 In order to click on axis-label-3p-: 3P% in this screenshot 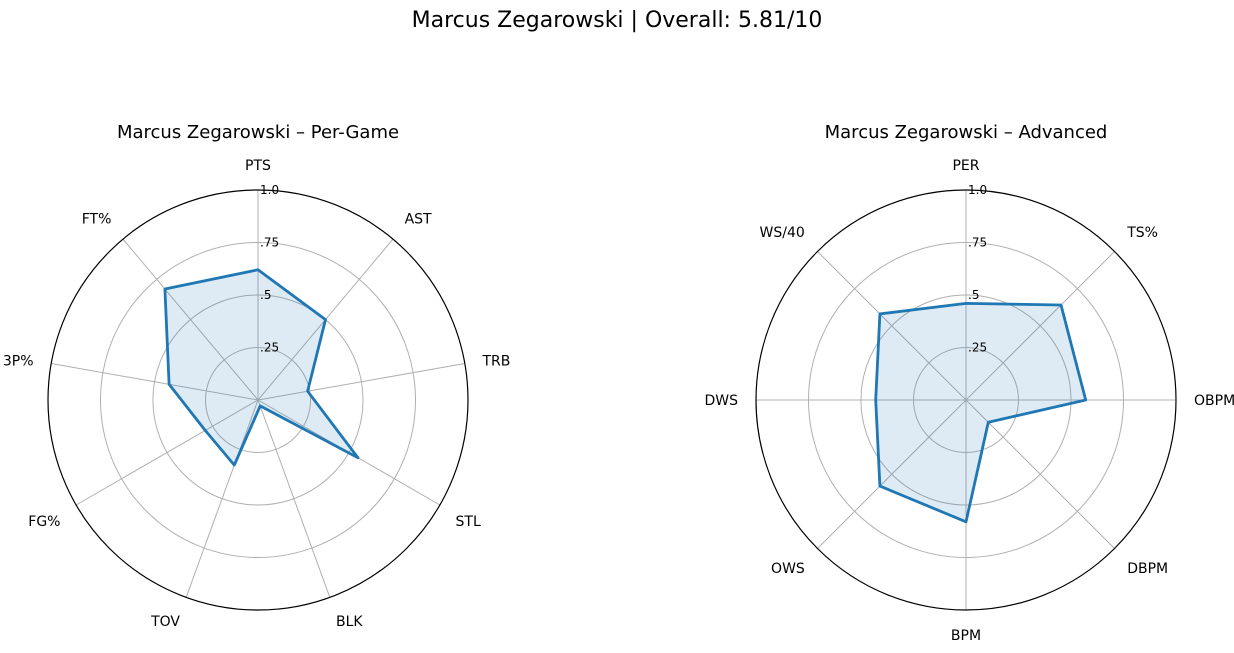, I will do `click(18, 361)`.